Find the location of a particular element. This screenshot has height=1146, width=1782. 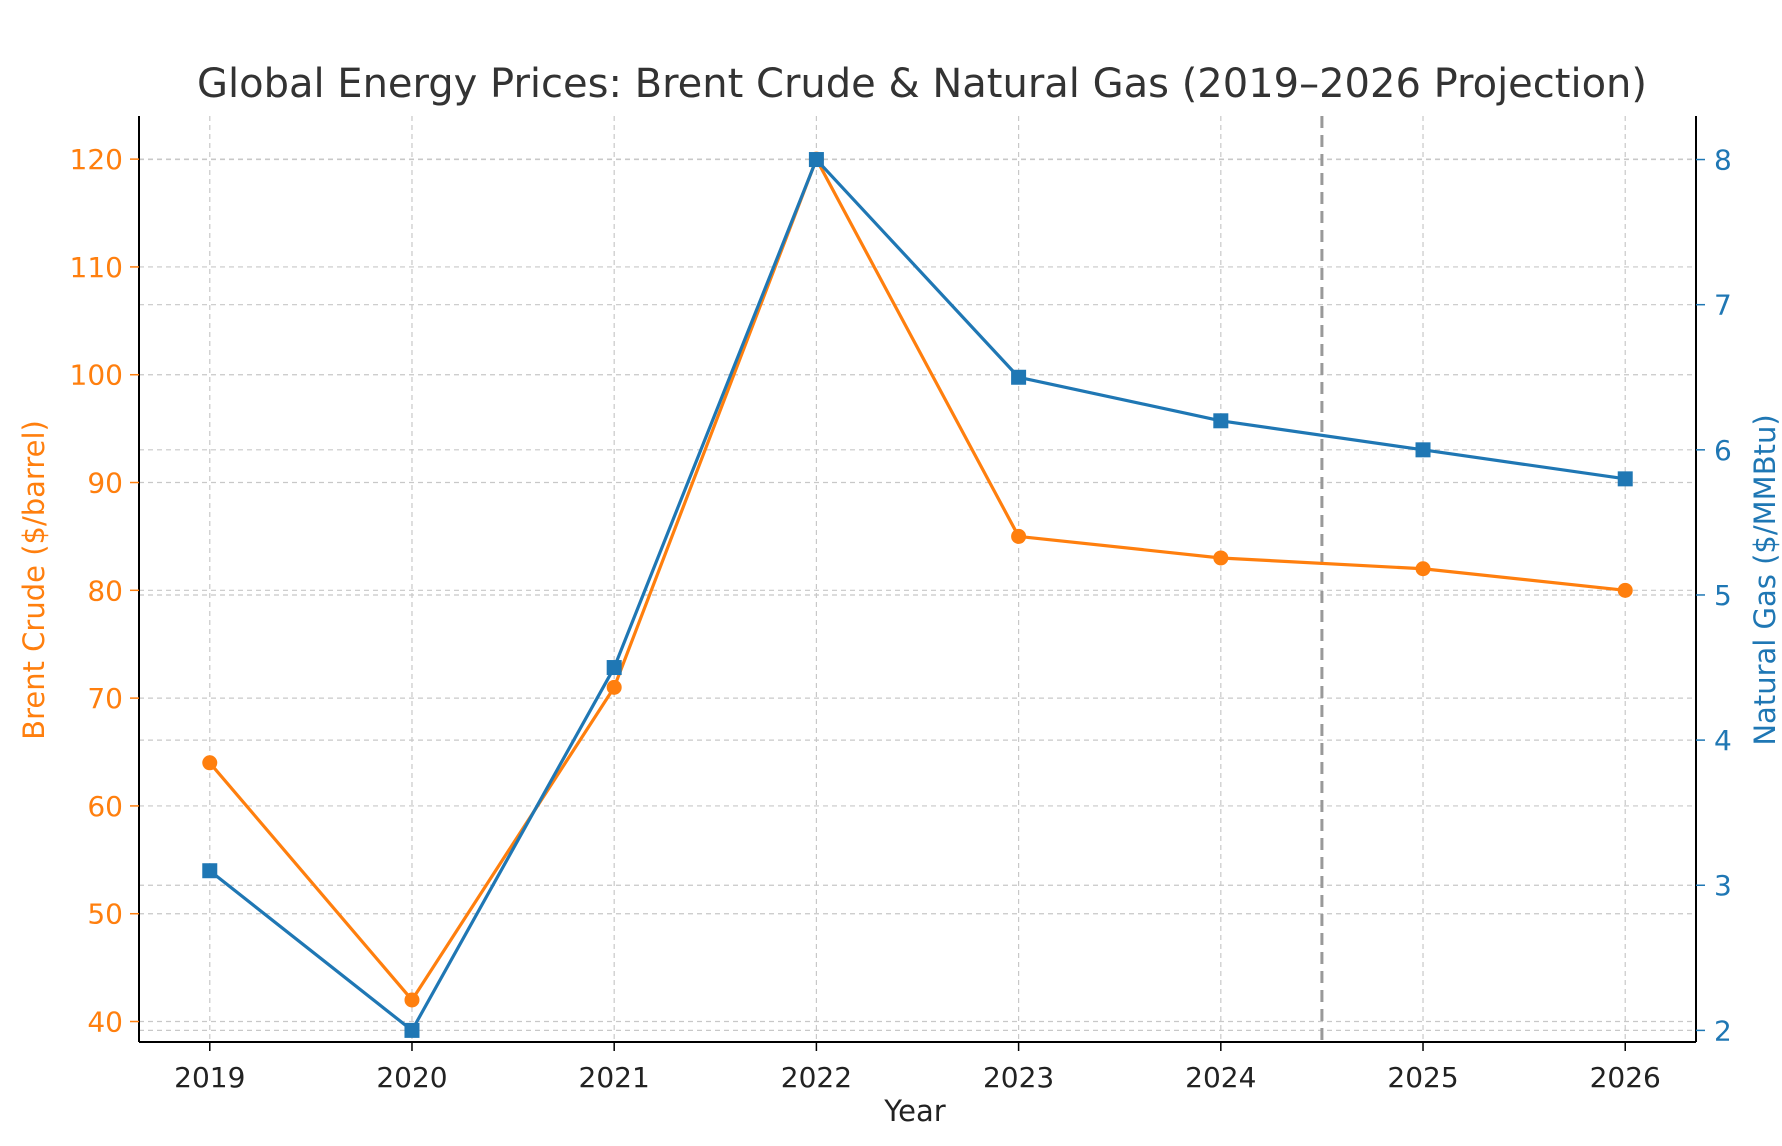

data-point-left-2025 is located at coordinates (1423, 569).